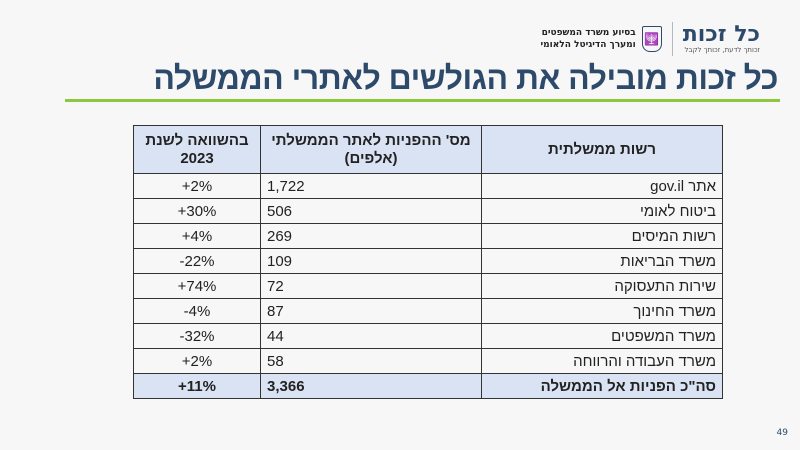 The image size is (800, 450). What do you see at coordinates (371, 386) in the screenshot?
I see `referrals-cell: 3,366` at bounding box center [371, 386].